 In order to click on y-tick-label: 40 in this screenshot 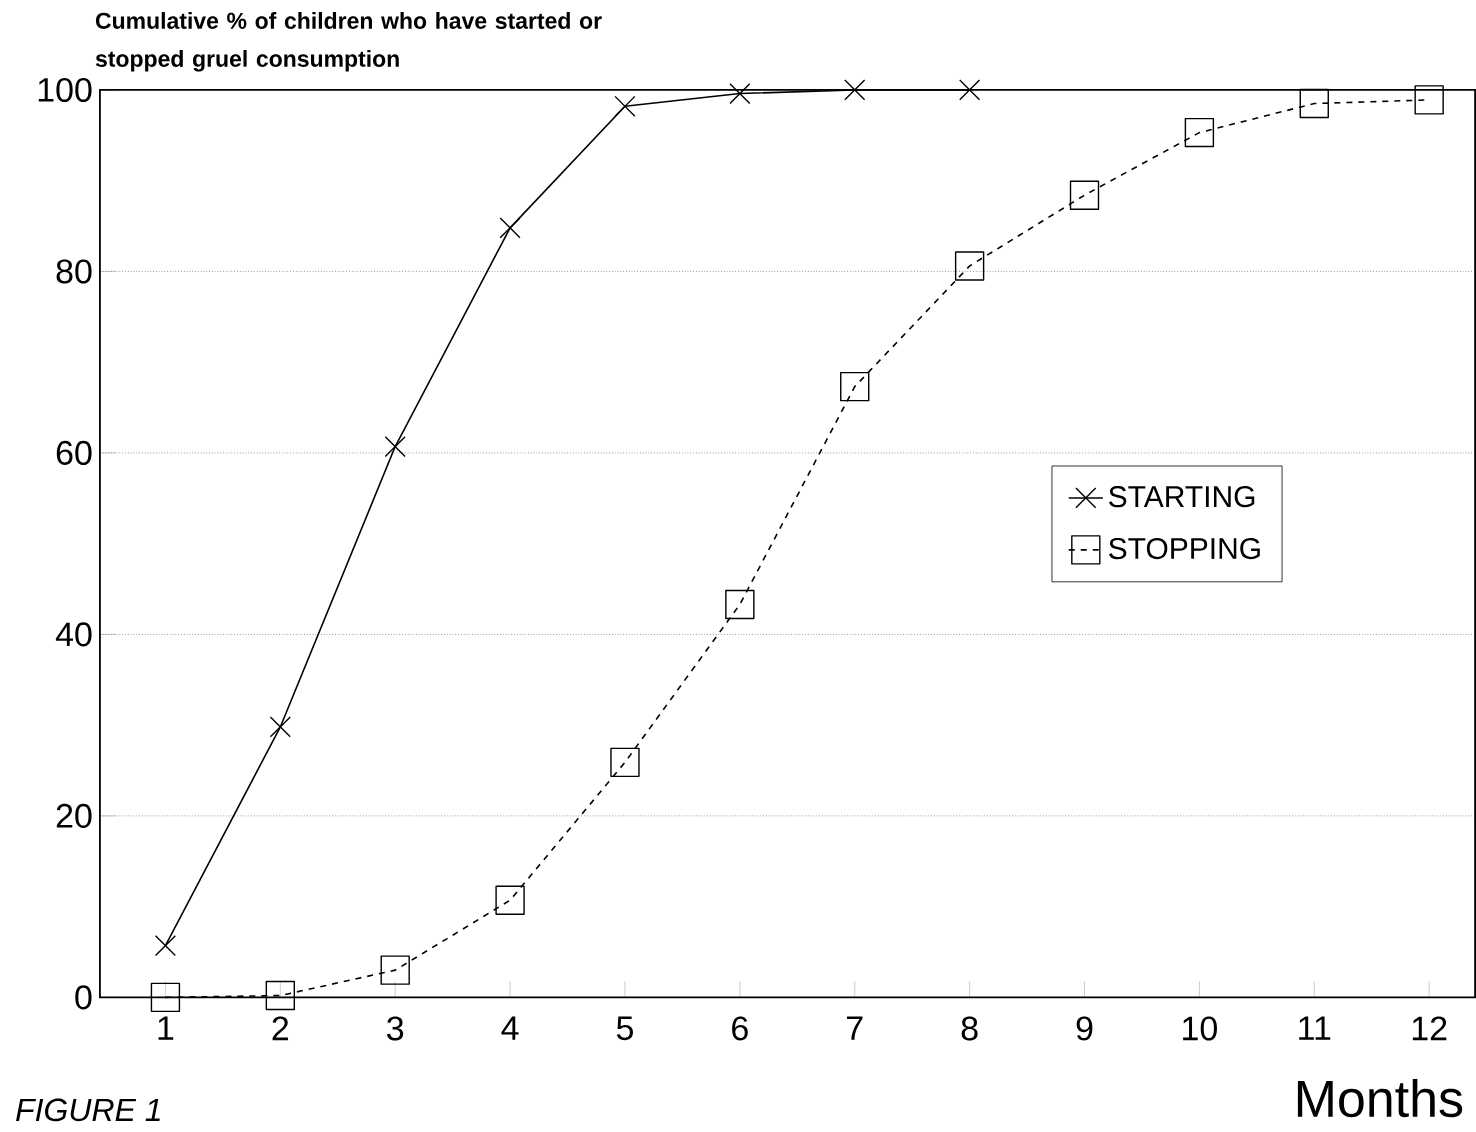, I will do `click(73, 634)`.